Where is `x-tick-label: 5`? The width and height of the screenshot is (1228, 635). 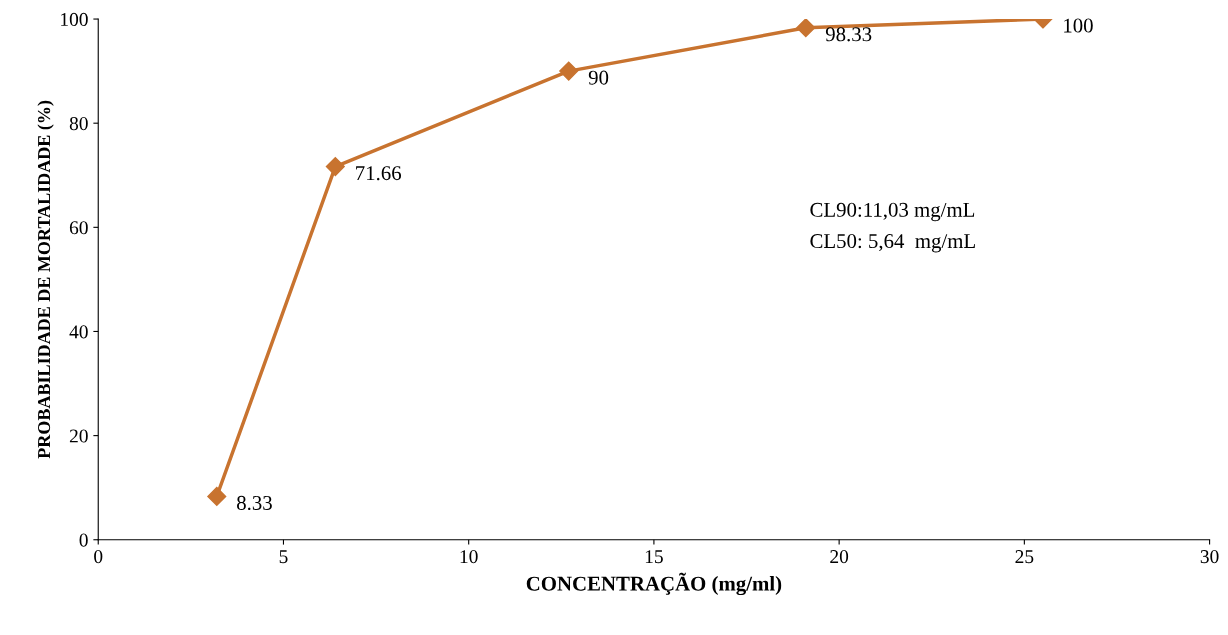
x-tick-label: 5 is located at coordinates (283, 557).